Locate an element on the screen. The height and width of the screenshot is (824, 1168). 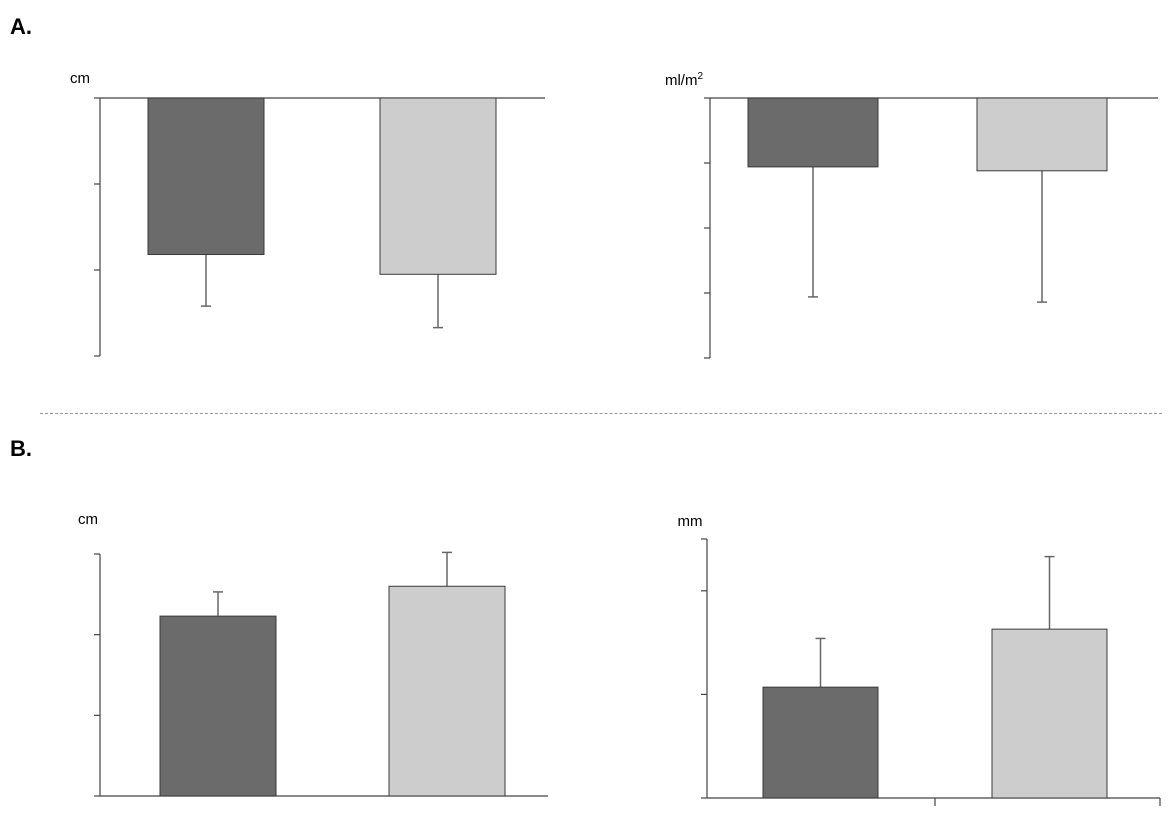
unit-label: mm is located at coordinates (690, 521).